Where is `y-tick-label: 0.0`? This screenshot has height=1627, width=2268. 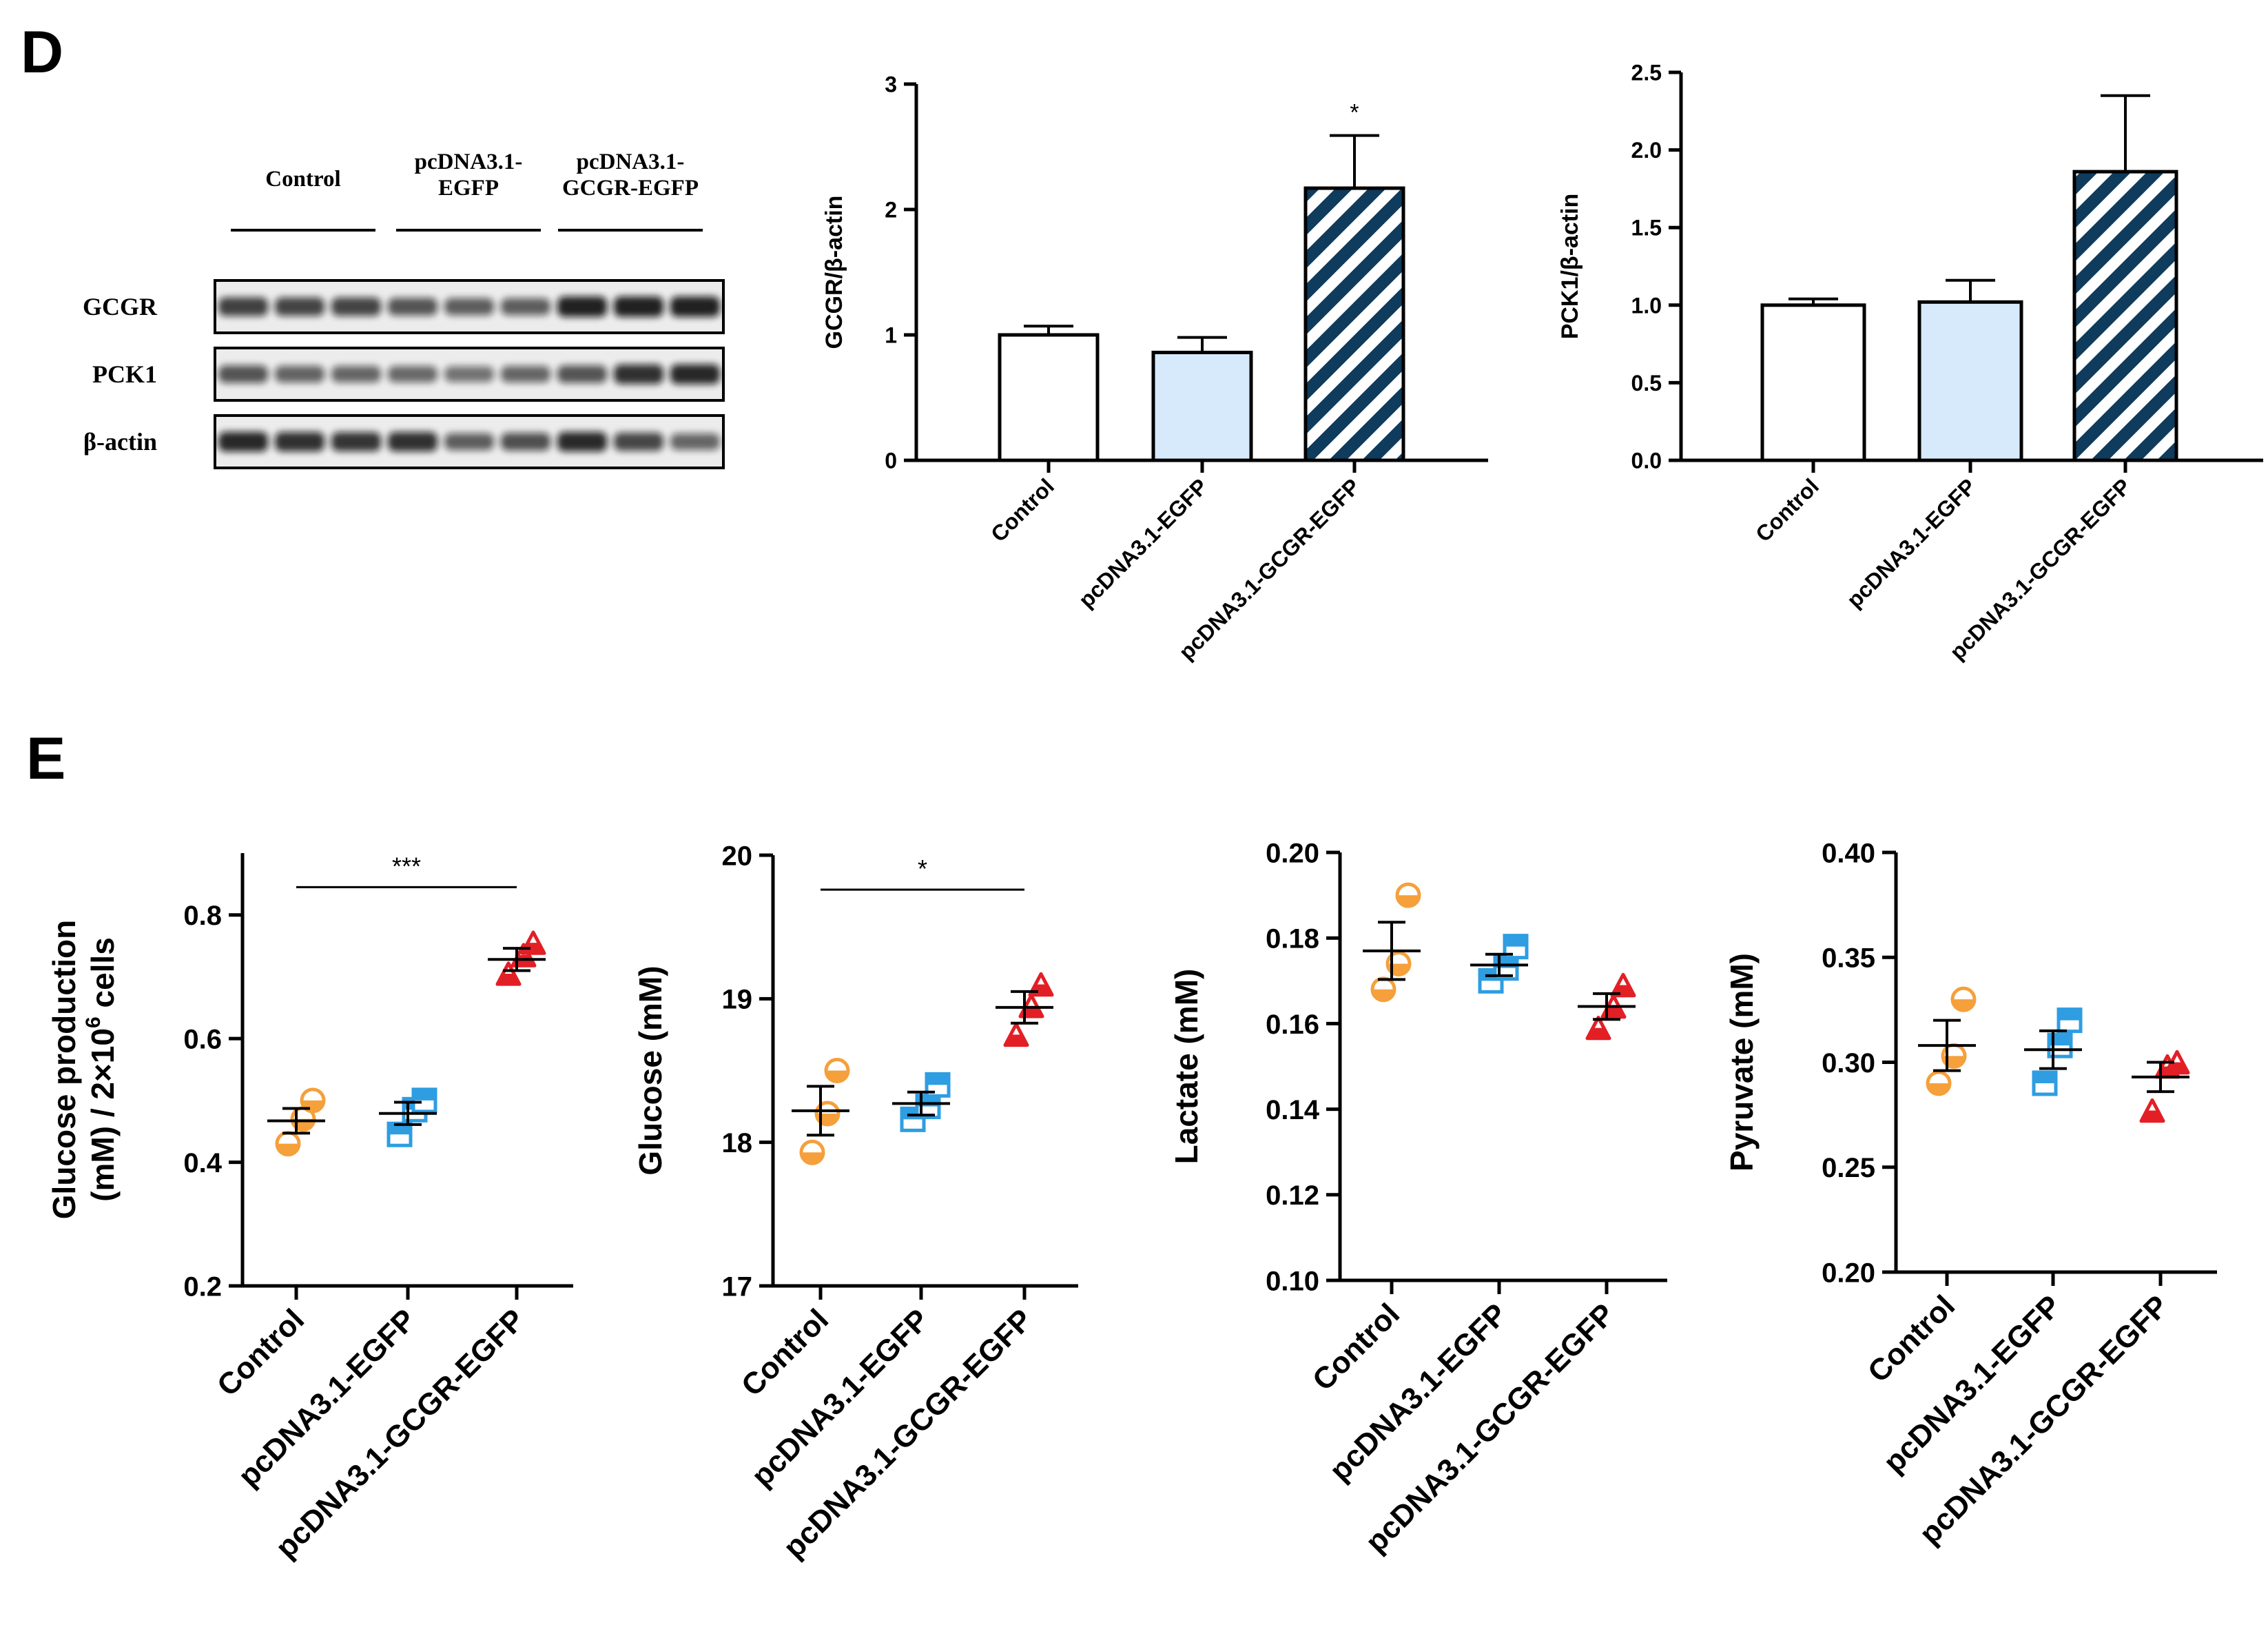
y-tick-label: 0.0 is located at coordinates (1646, 461).